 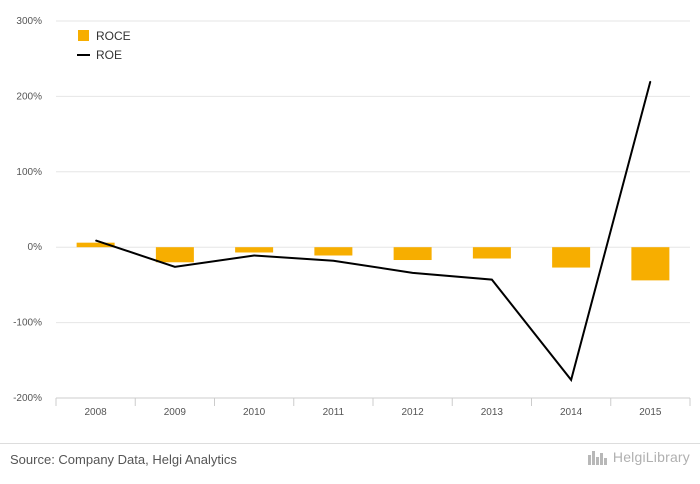 What do you see at coordinates (254, 412) in the screenshot?
I see `x-tick-label: 2010` at bounding box center [254, 412].